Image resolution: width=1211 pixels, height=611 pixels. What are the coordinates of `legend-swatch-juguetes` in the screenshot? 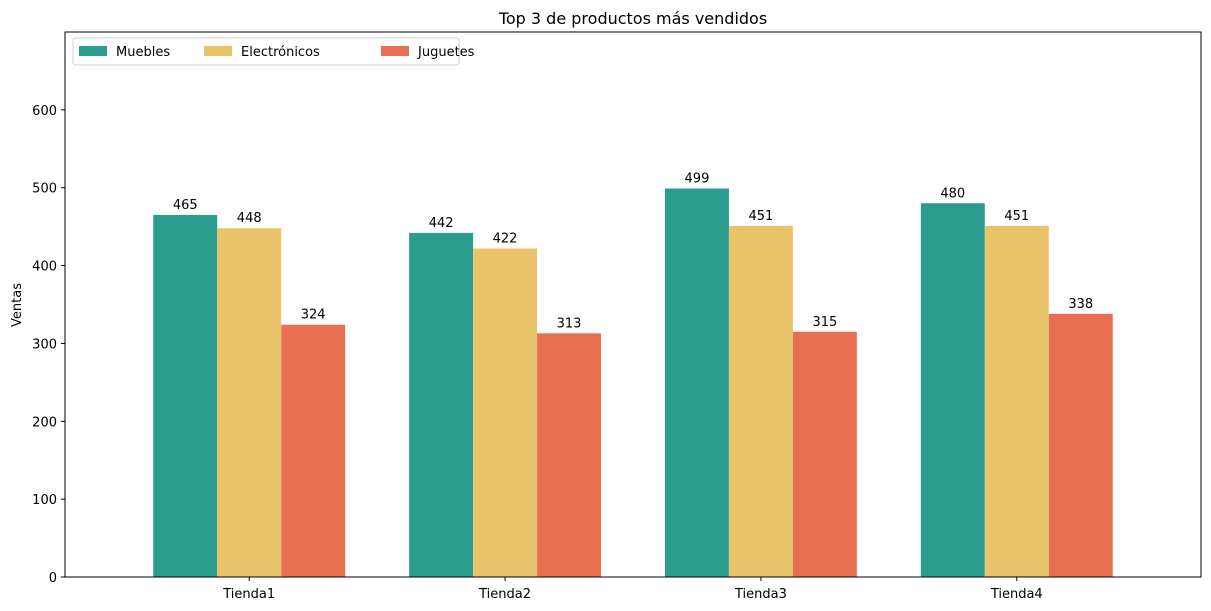 It's located at (395, 51).